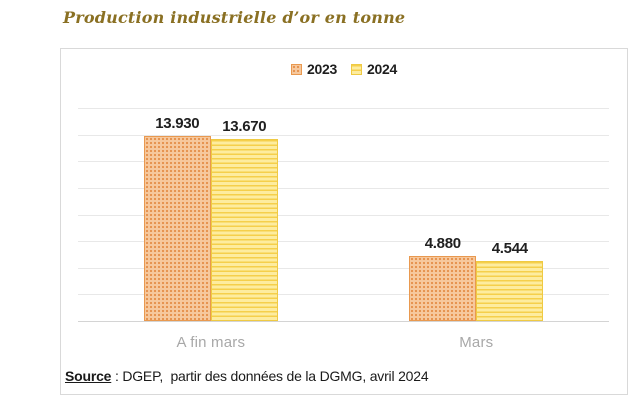 The width and height of the screenshot is (640, 409). Describe the element at coordinates (343, 344) in the screenshot. I see `x-axis-labels: A fin mars Mars` at that location.